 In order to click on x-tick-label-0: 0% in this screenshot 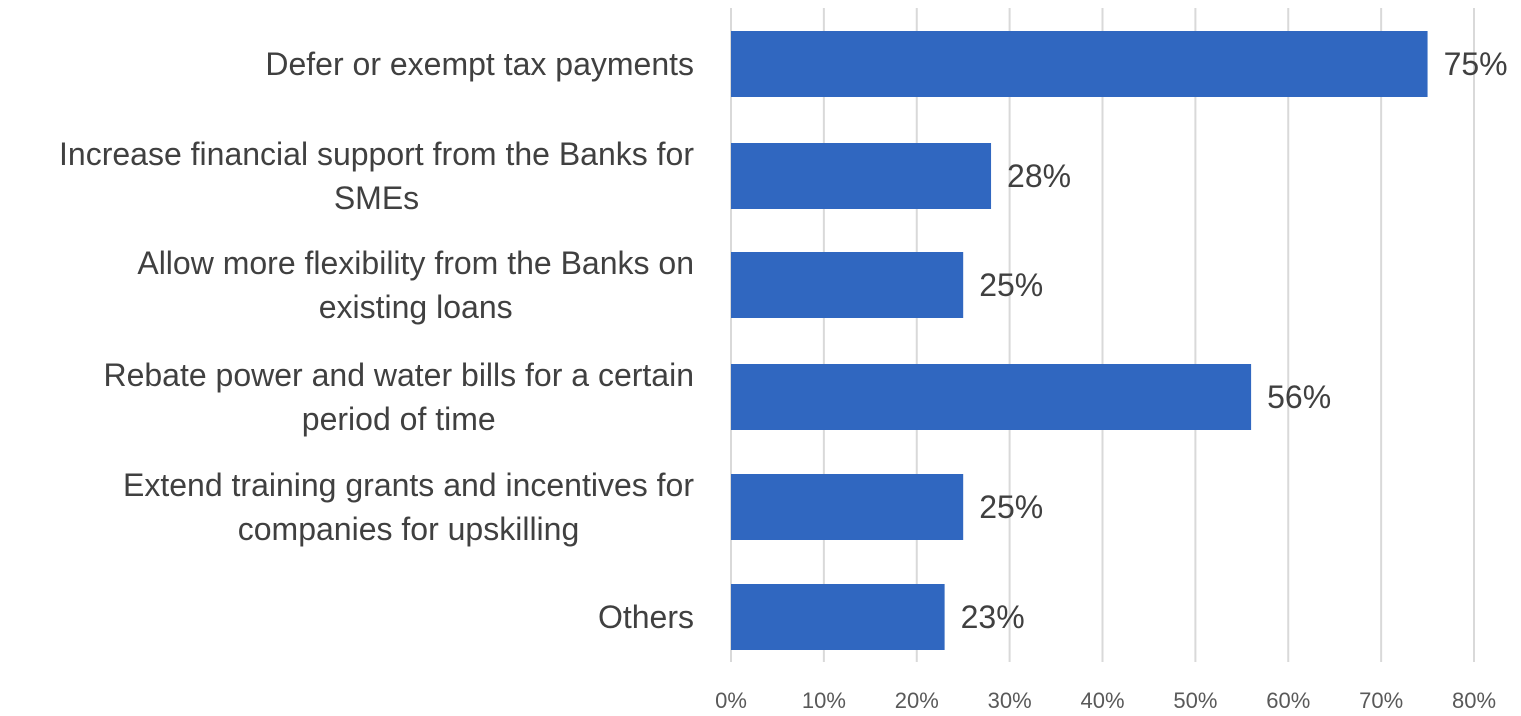, I will do `click(731, 700)`.